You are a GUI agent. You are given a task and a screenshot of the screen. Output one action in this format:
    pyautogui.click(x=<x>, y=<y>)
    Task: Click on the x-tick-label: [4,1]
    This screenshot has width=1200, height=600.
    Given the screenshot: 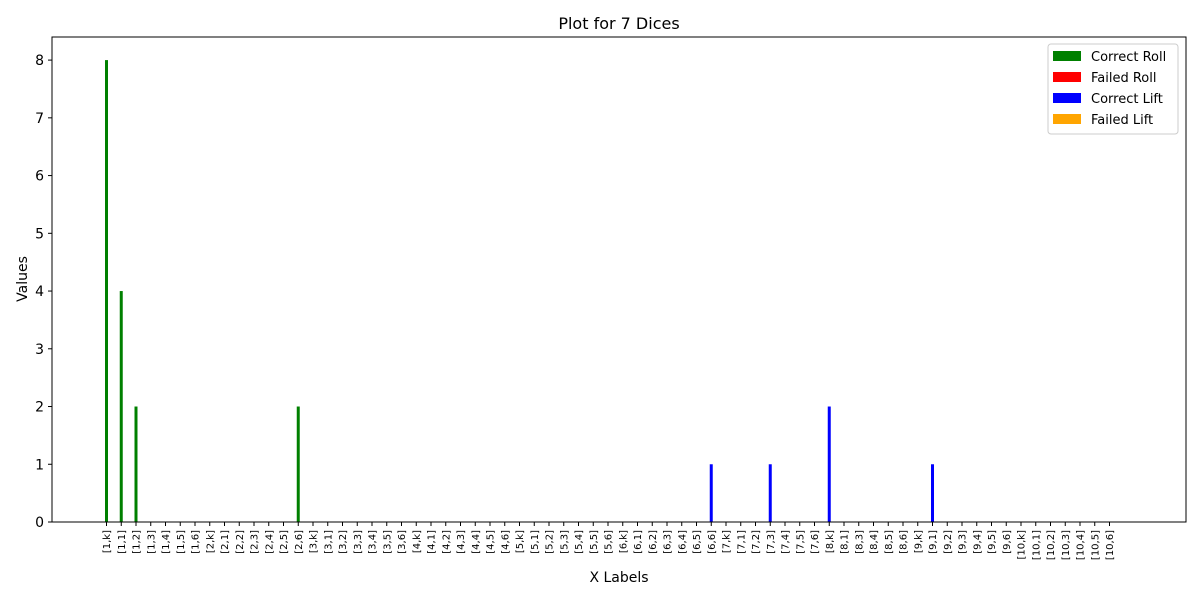 What is the action you would take?
    pyautogui.click(x=432, y=542)
    